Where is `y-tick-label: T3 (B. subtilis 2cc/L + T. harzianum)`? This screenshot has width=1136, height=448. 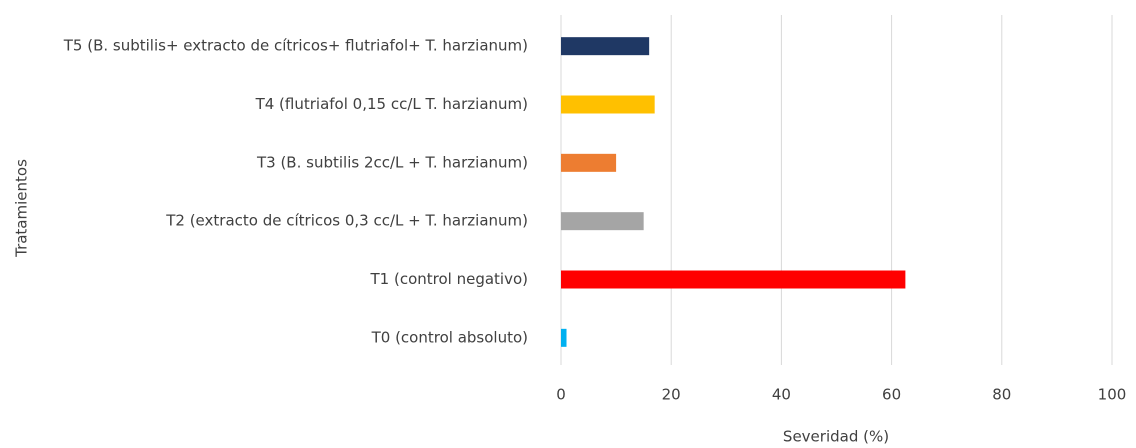
y-tick-label: T3 (B. subtilis 2cc/L + T. harzianum) is located at coordinates (392, 162).